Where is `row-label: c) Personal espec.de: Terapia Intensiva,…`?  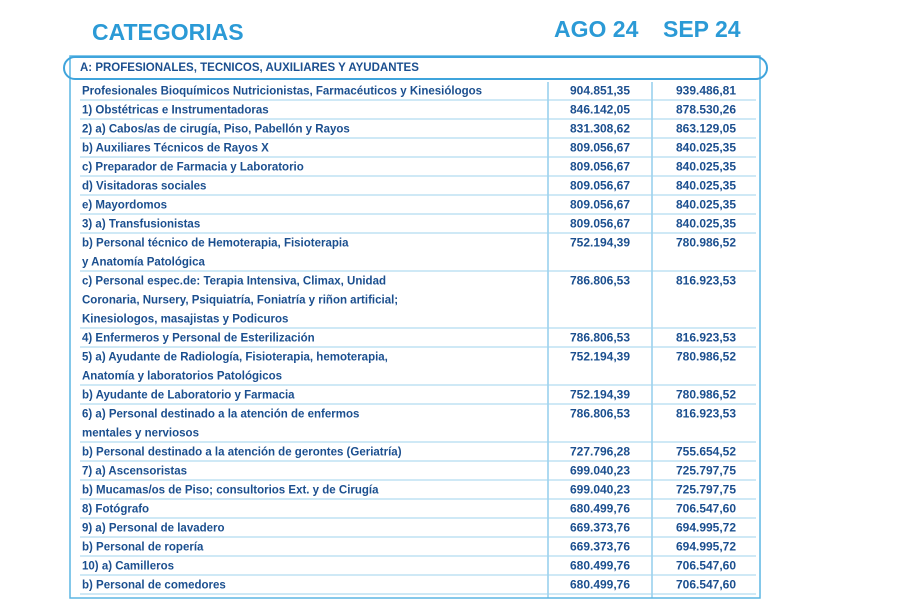 row-label: c) Personal espec.de: Terapia Intensiva,… is located at coordinates (234, 282).